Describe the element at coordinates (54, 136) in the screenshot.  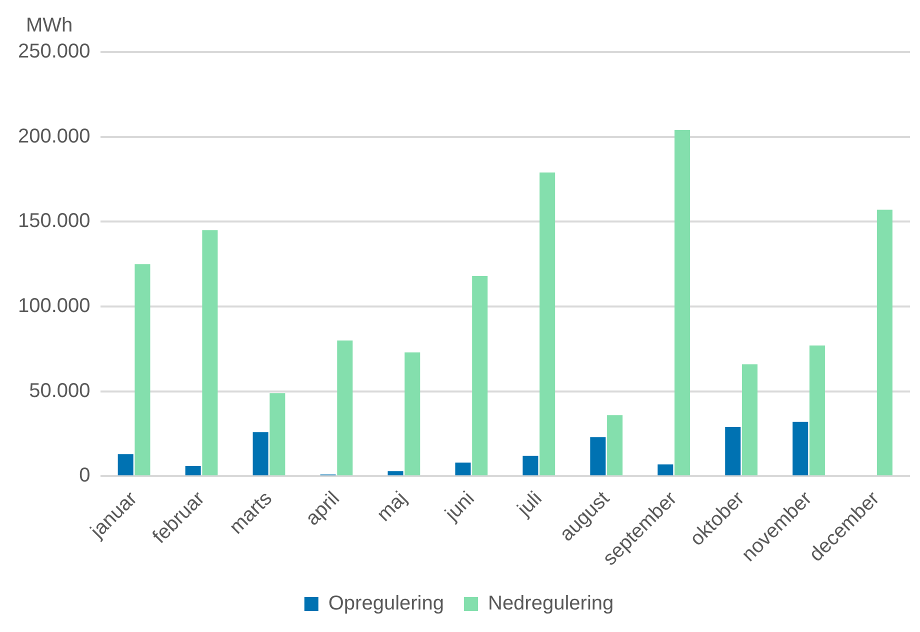
I see `y-tick-label: 200.000` at that location.